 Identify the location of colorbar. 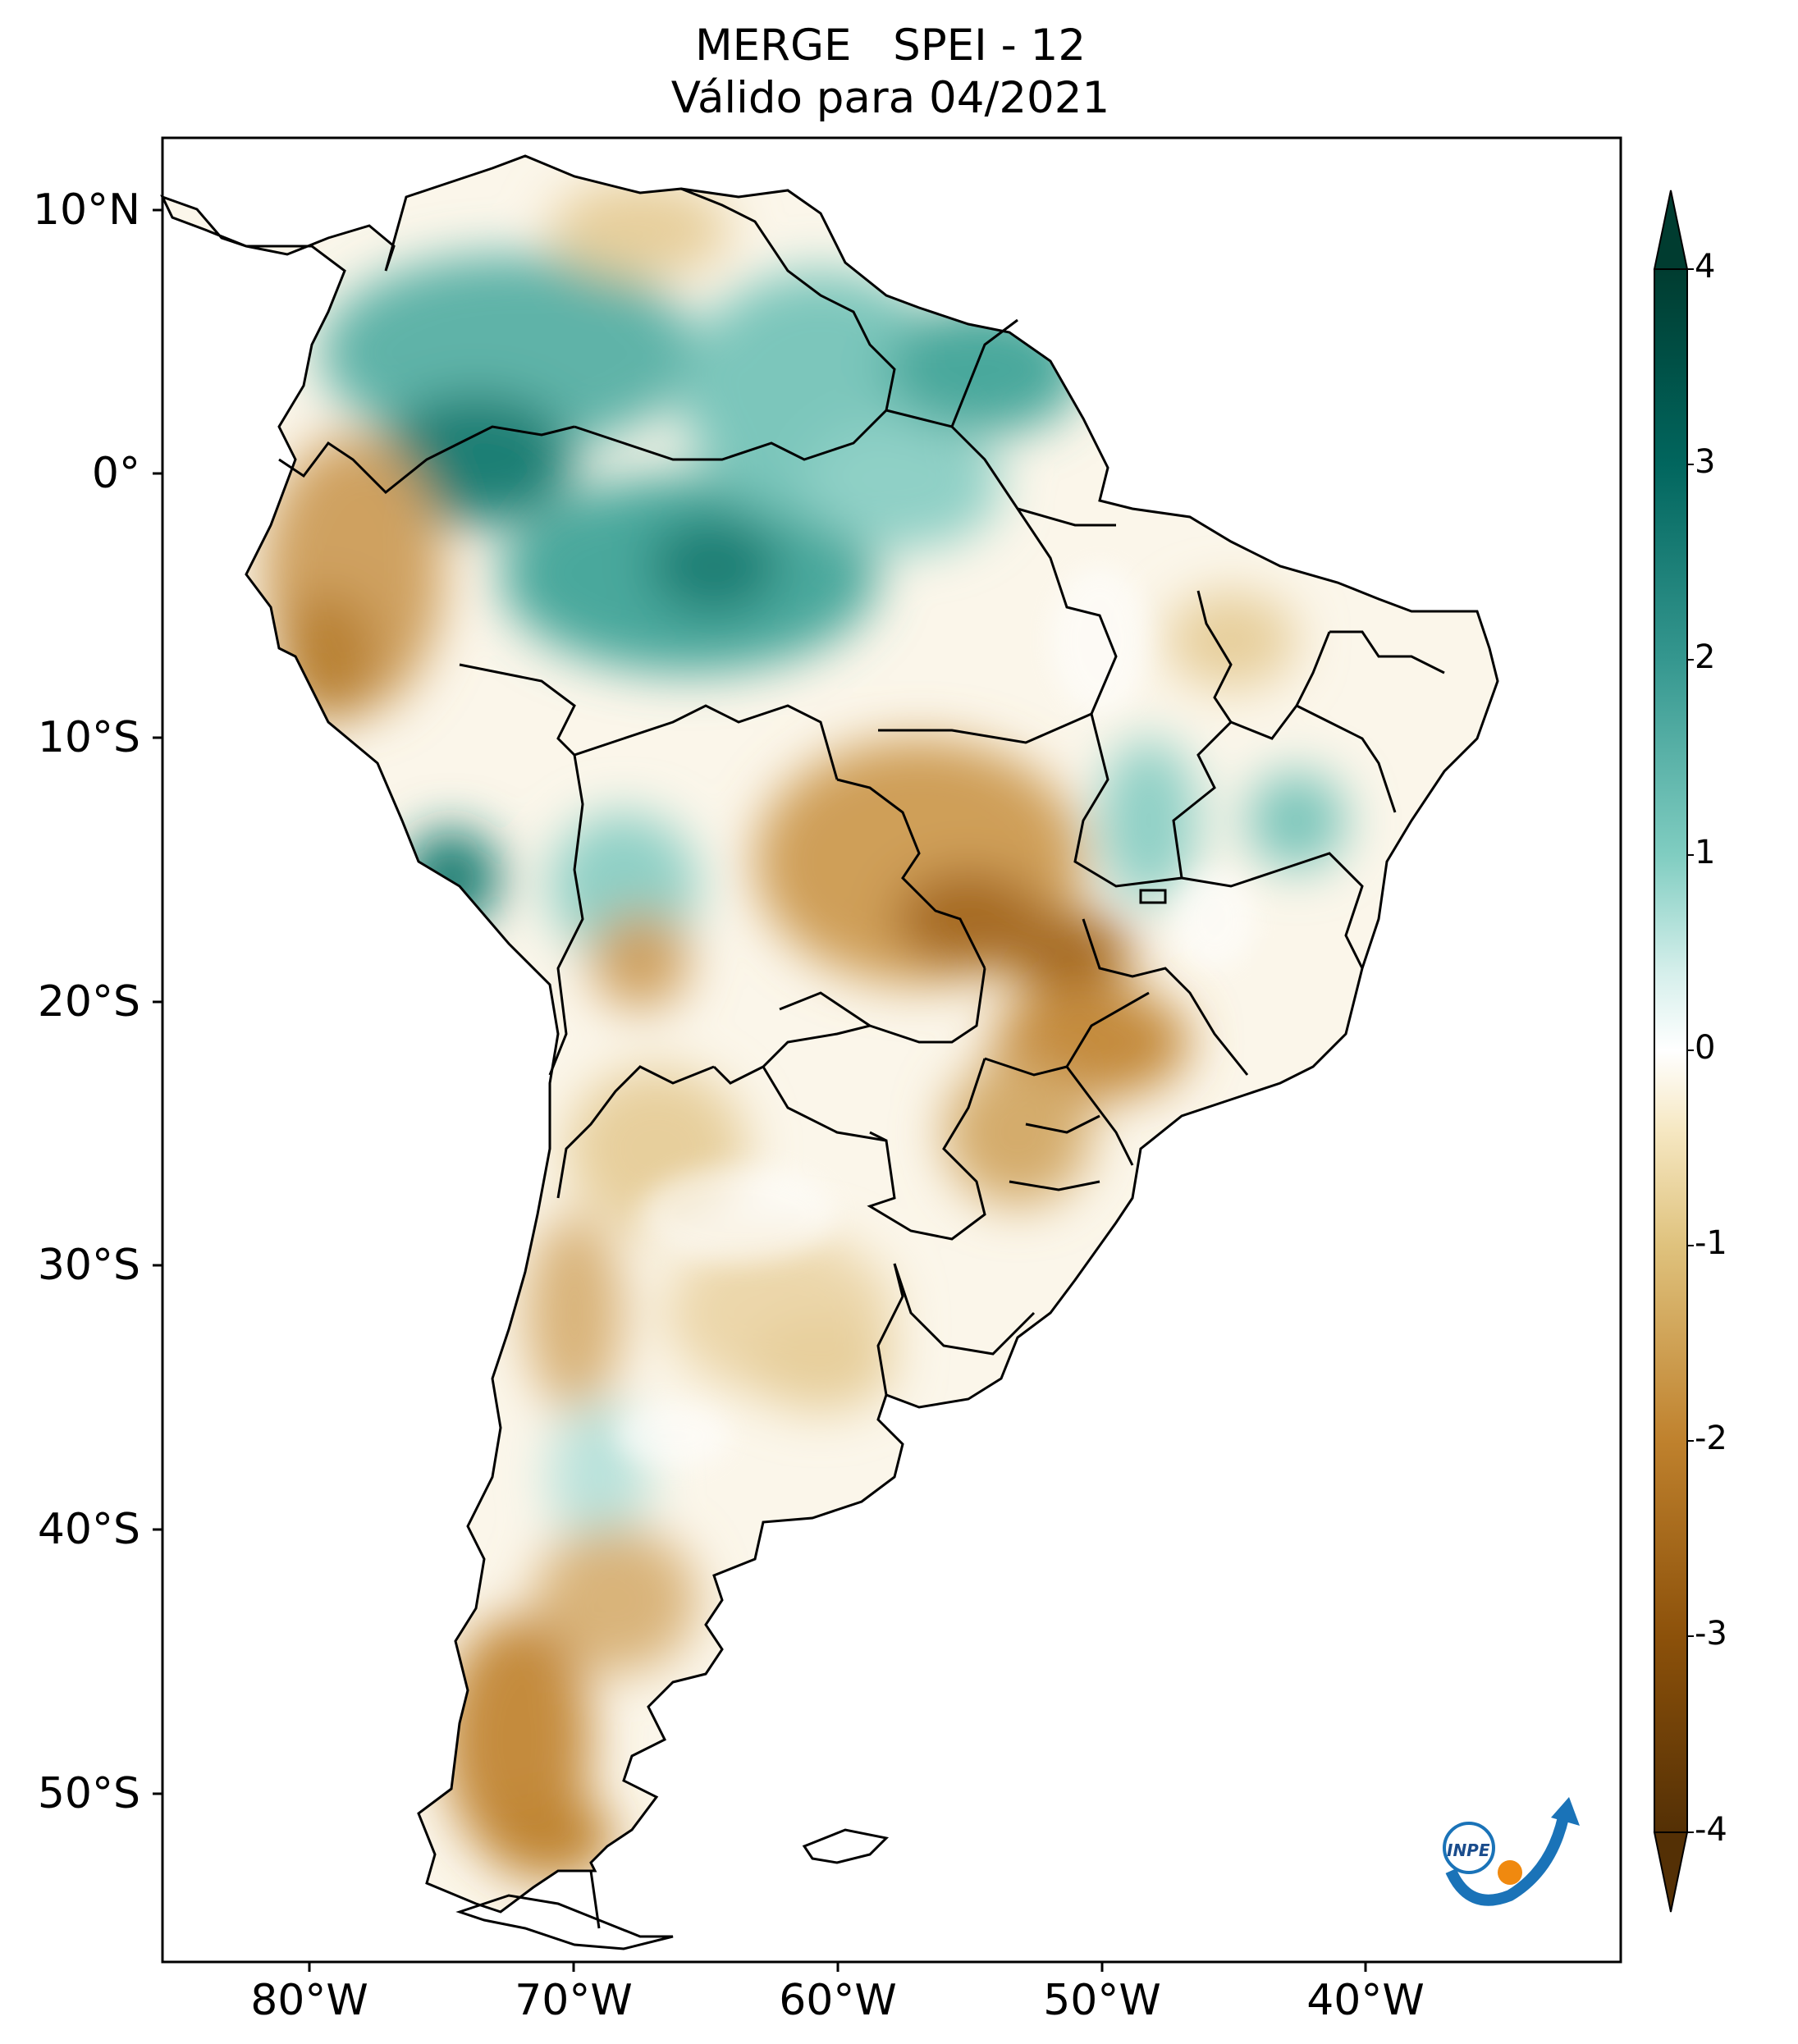
(1673, 1051).